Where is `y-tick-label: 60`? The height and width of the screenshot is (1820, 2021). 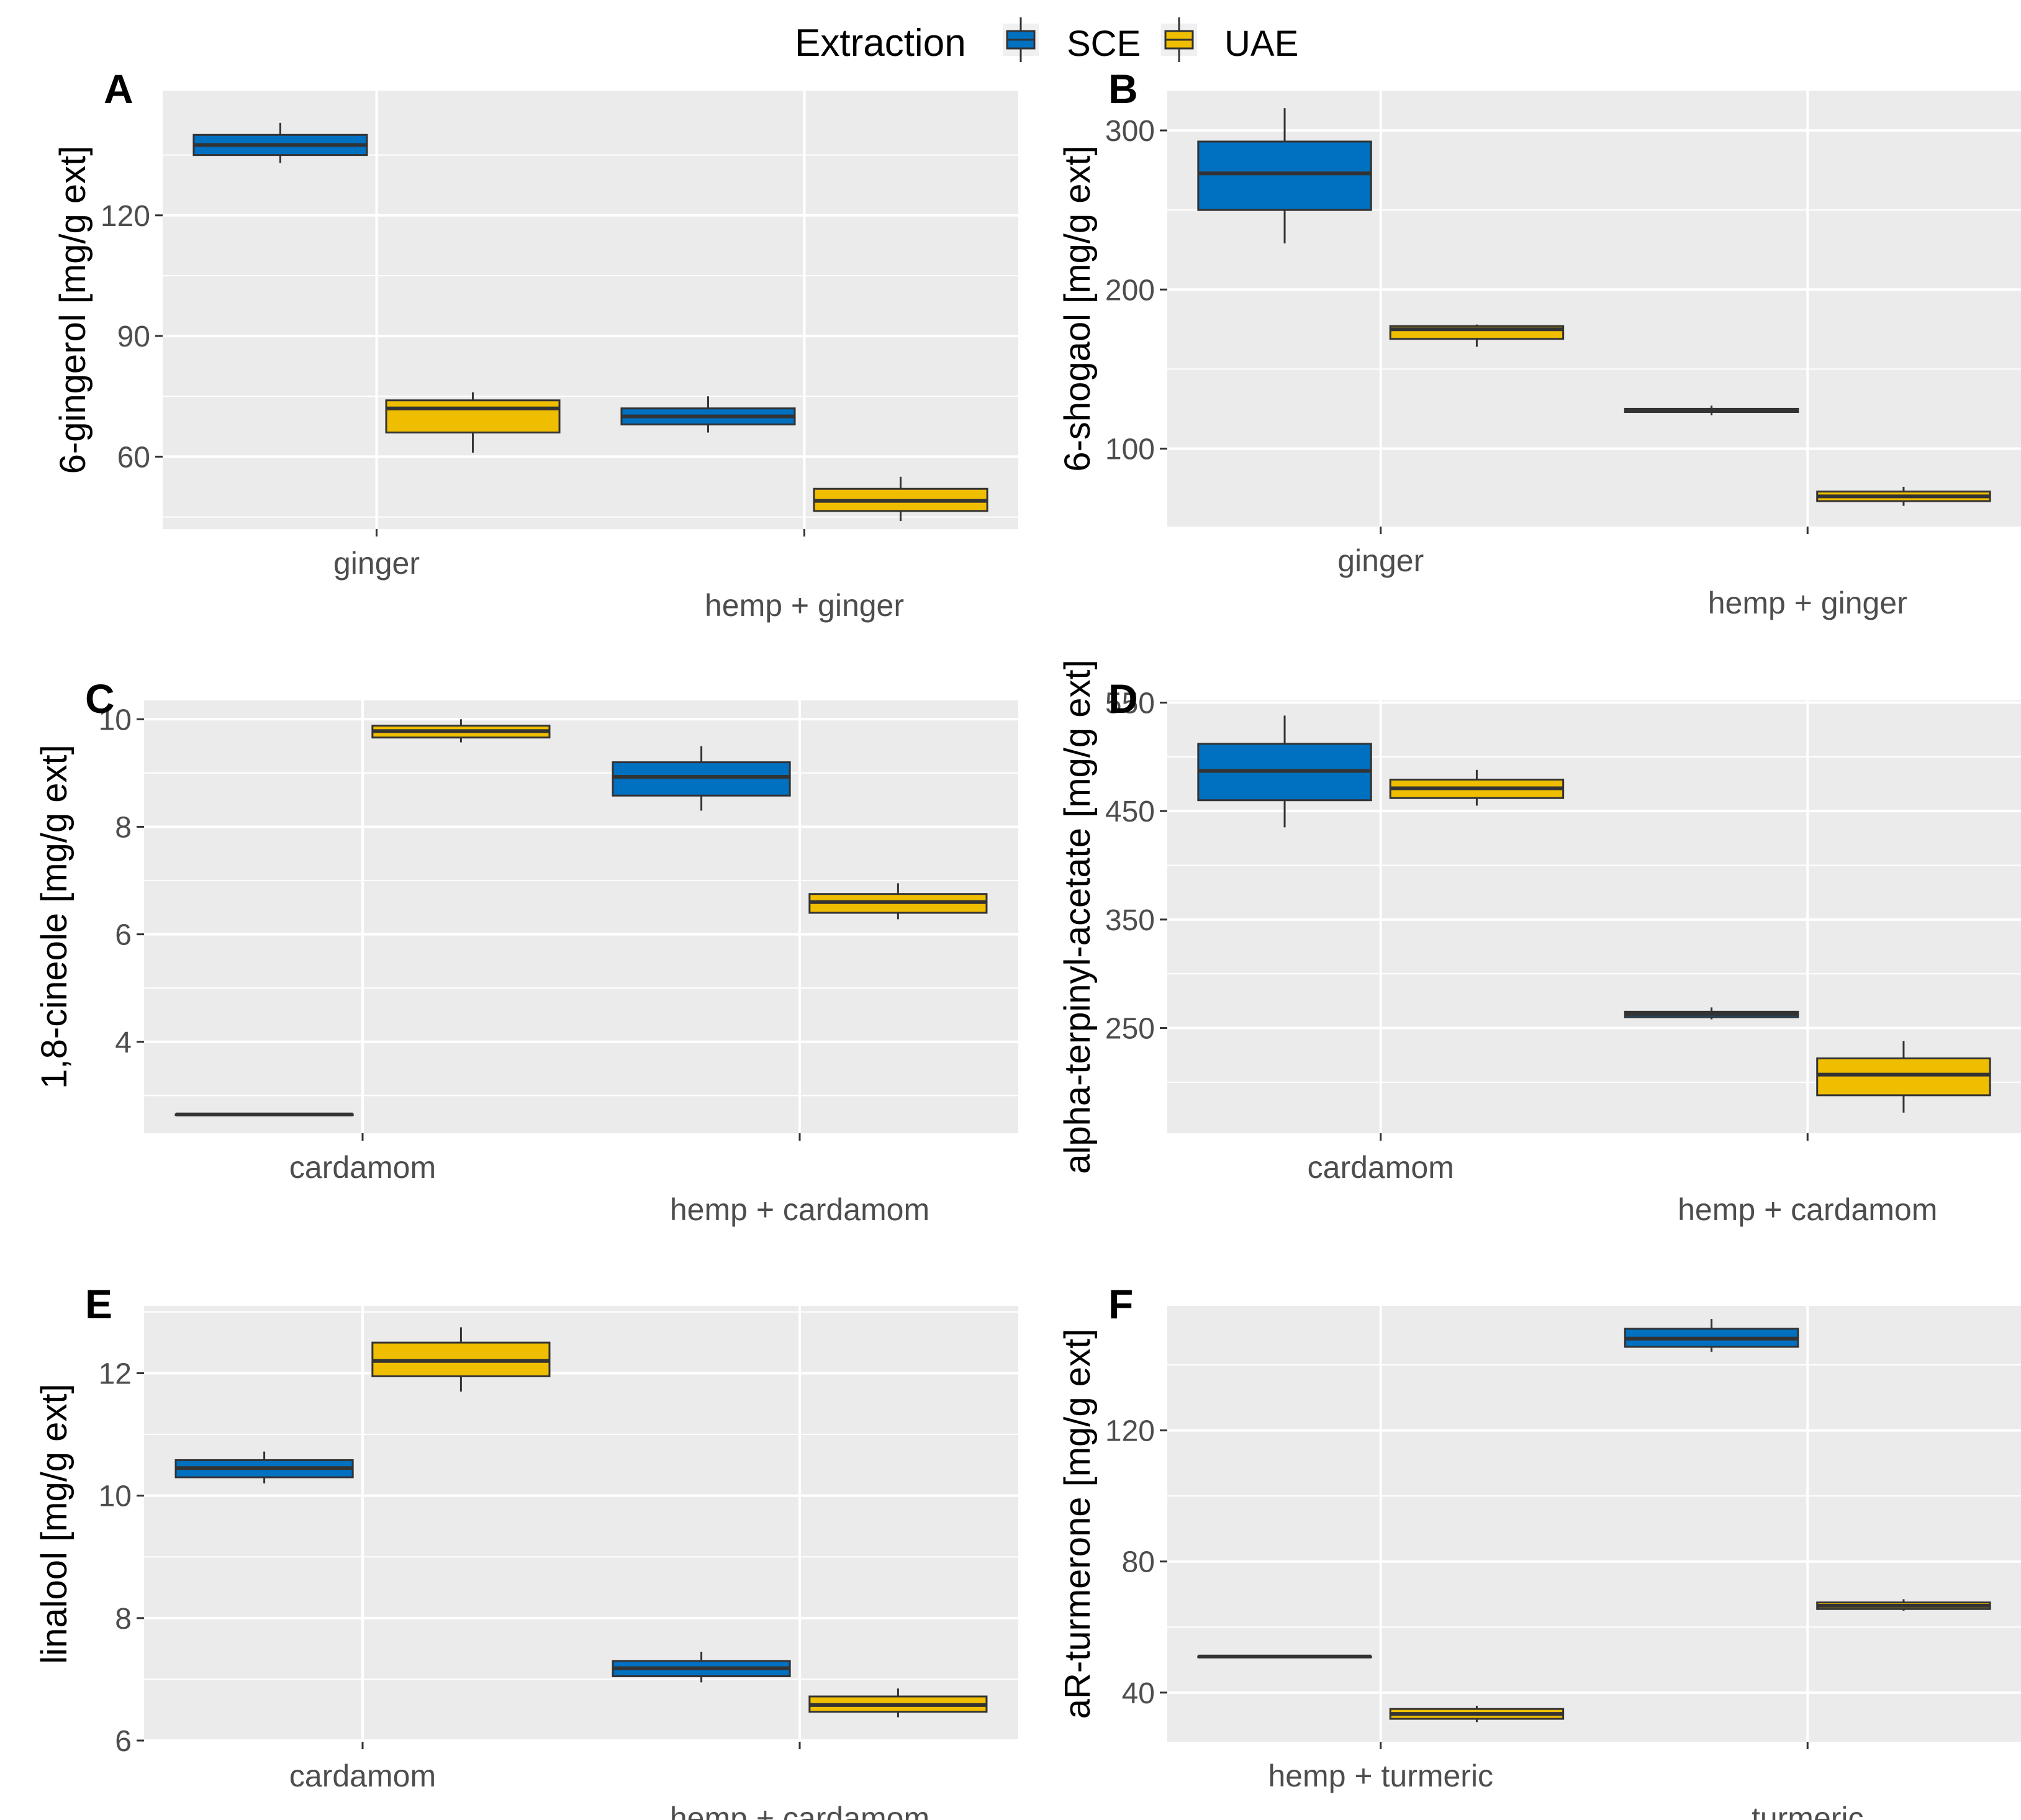
y-tick-label: 60 is located at coordinates (133, 457).